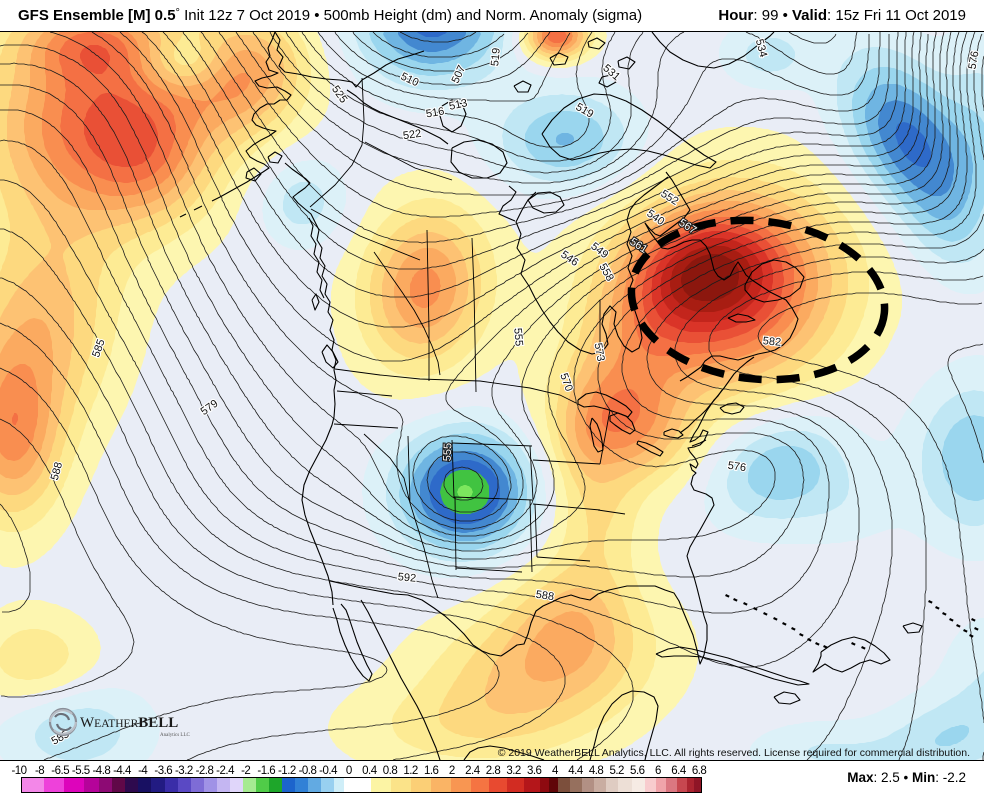 This screenshot has height=808, width=984. What do you see at coordinates (771, 342) in the screenshot?
I see `svg-text: 582` at bounding box center [771, 342].